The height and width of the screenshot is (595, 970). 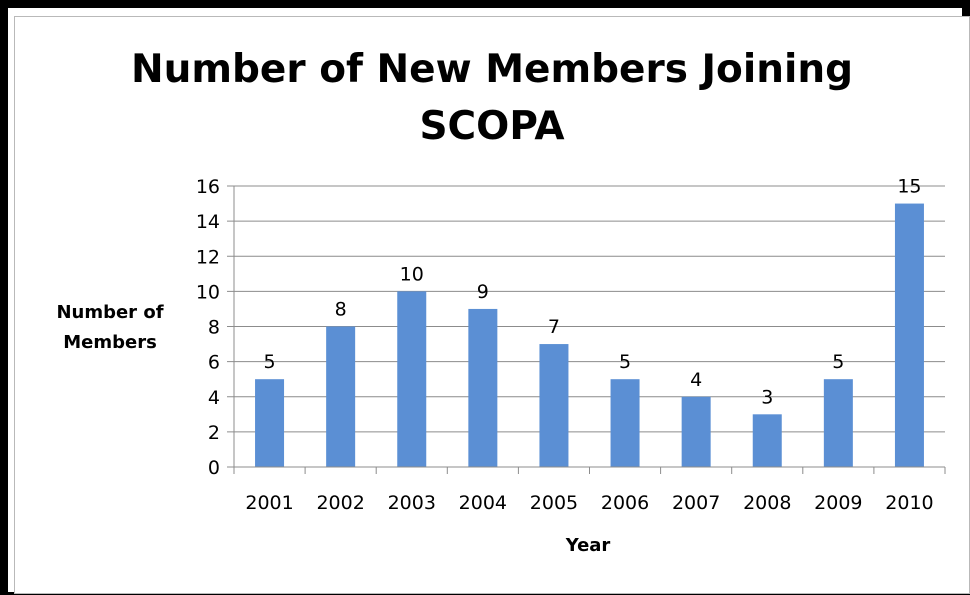 I want to click on data-label: 15, so click(x=909, y=187).